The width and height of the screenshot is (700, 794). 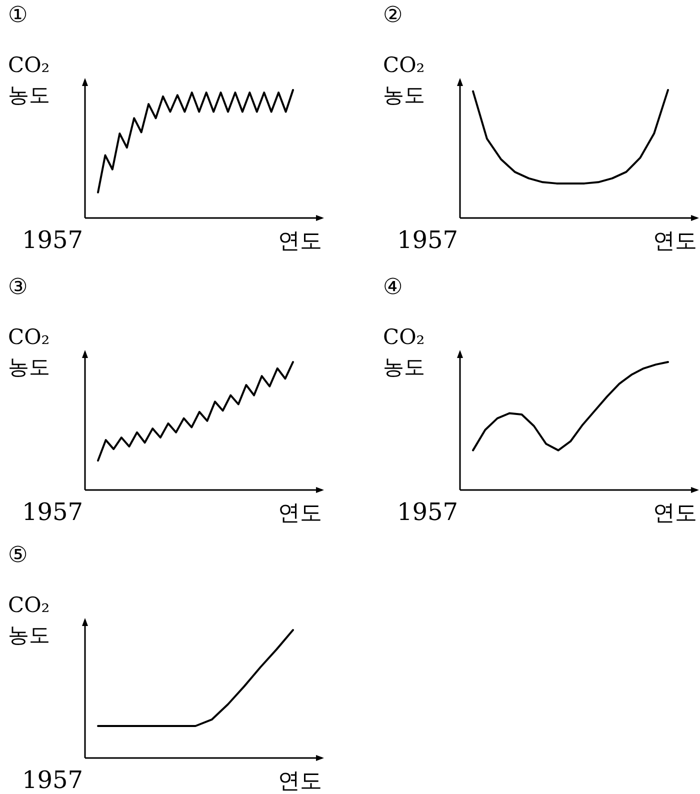 What do you see at coordinates (18, 287) in the screenshot?
I see `chart-title: ③` at bounding box center [18, 287].